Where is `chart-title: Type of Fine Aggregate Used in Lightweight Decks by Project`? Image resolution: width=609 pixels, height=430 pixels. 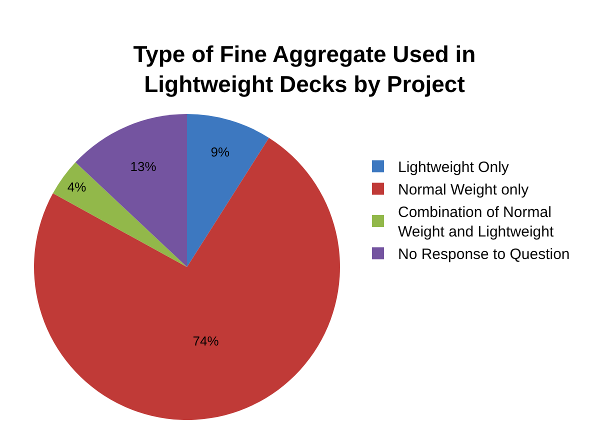
chart-title: Type of Fine Aggregate Used in Lightweight Decks by Project is located at coordinates (304, 69).